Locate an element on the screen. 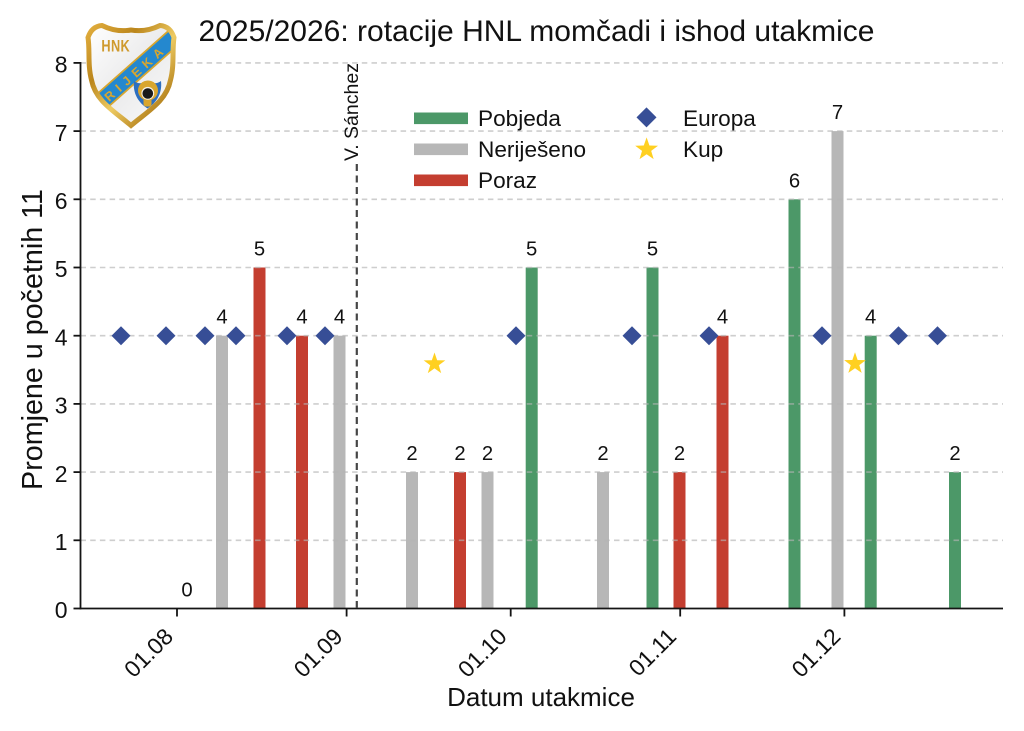 Image resolution: width=1024 pixels, height=731 pixels. svg-text: Pobjeda is located at coordinates (519, 118).